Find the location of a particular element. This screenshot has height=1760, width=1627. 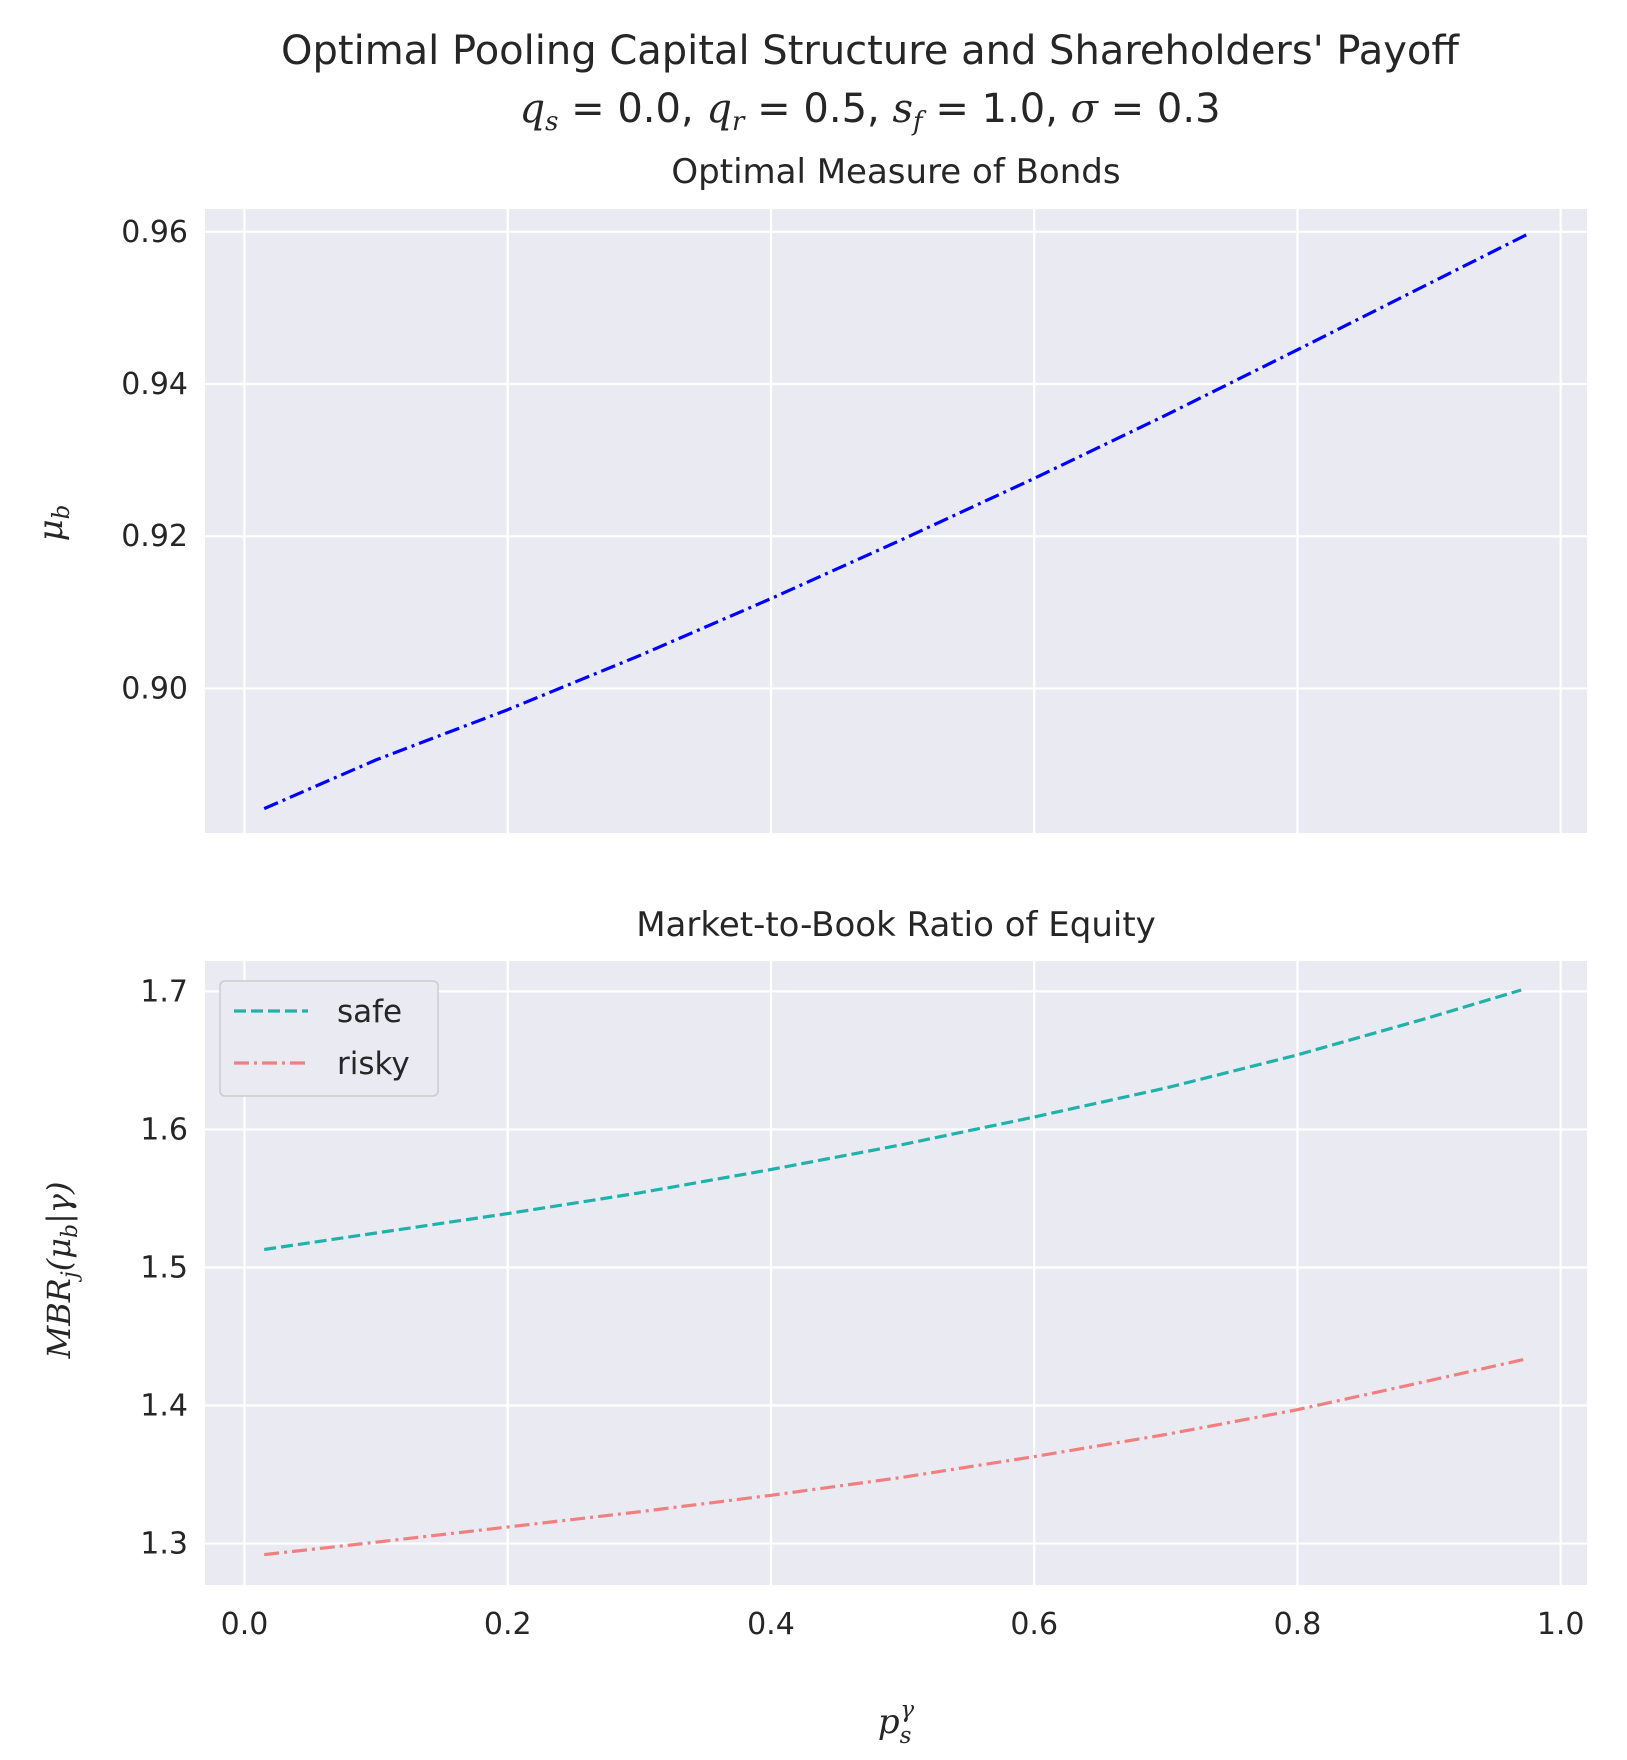

series-line-safe is located at coordinates (892, 1120).